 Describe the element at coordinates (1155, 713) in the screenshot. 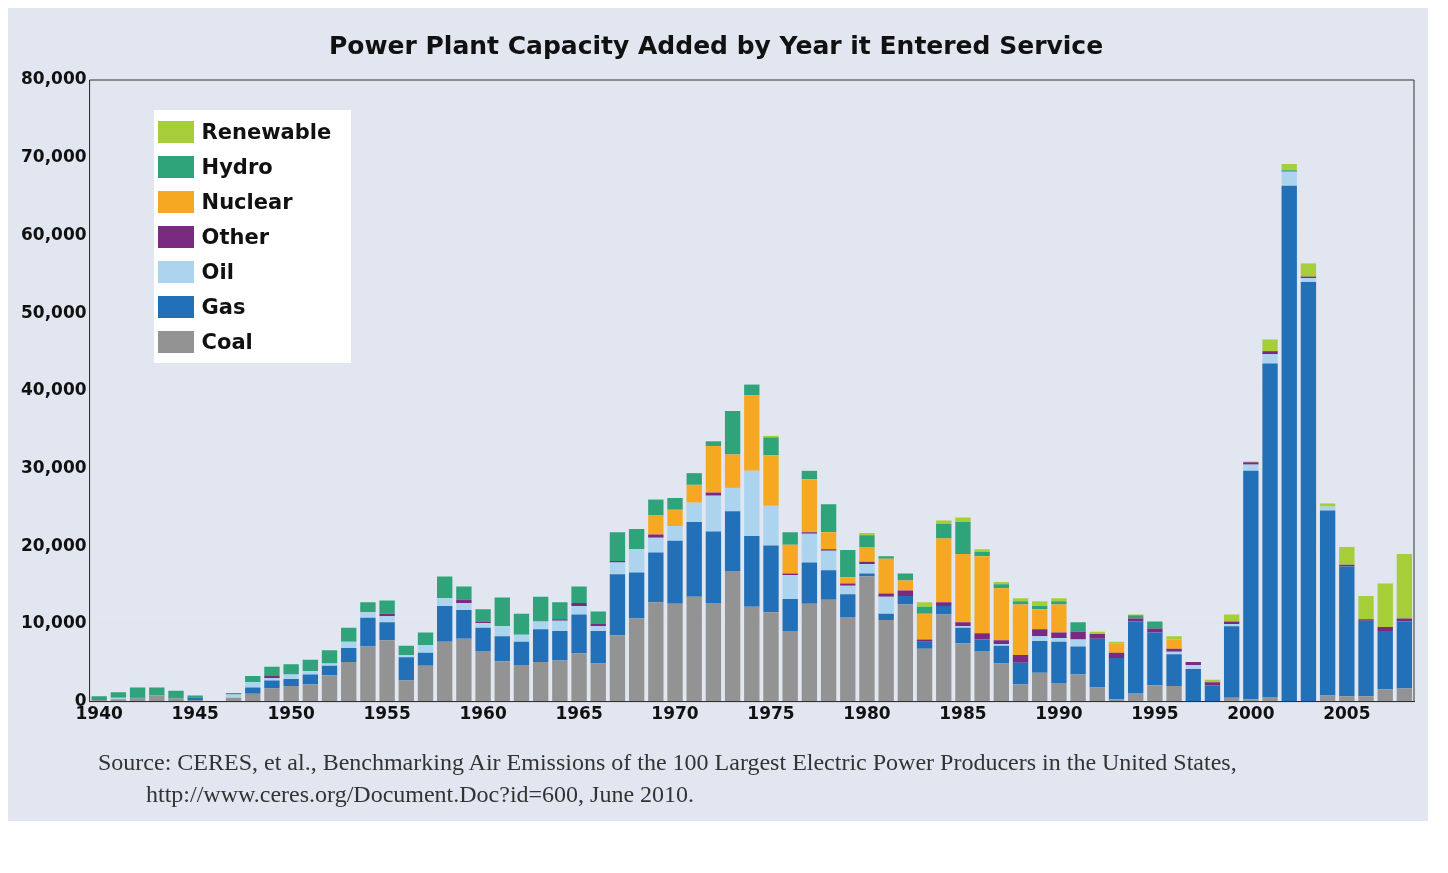

I see `x-tick-label: 1995` at that location.